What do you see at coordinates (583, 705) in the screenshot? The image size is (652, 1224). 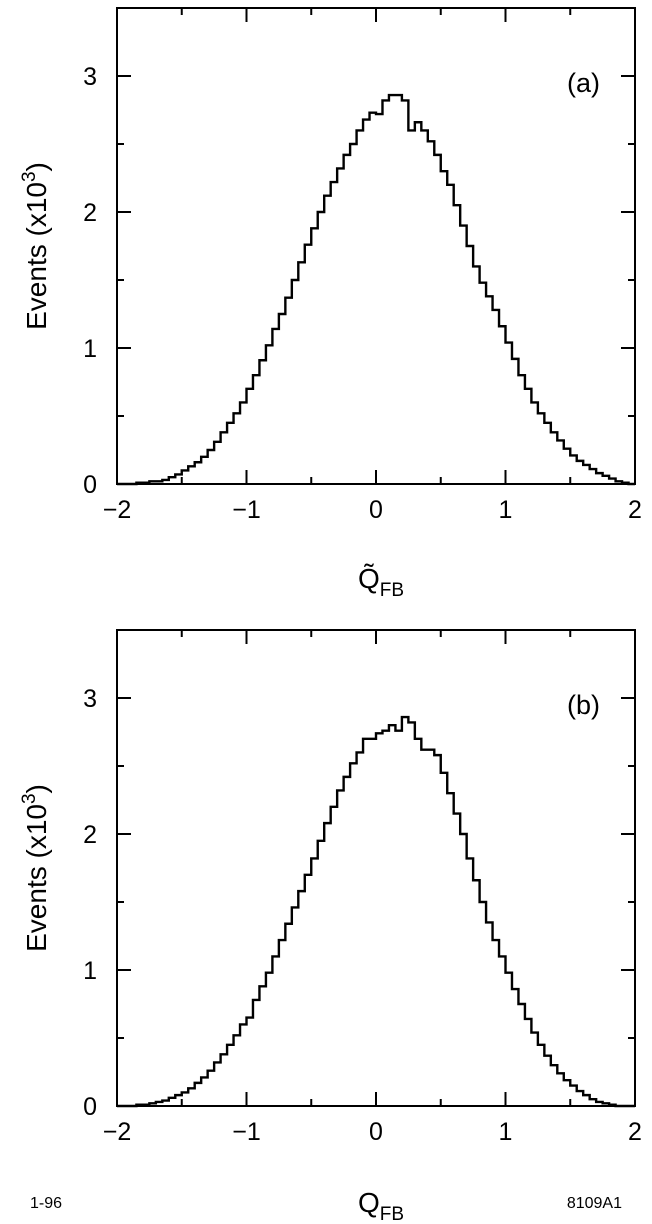 I see `panel-label: (b)` at bounding box center [583, 705].